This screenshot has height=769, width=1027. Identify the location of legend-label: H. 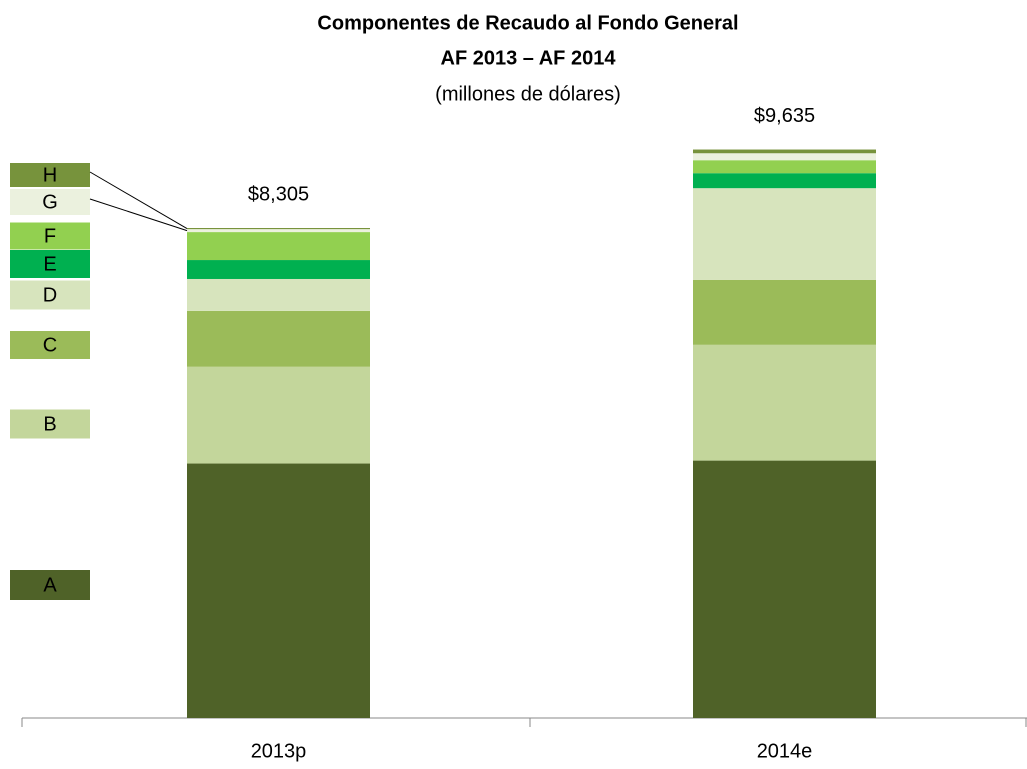
(50, 175).